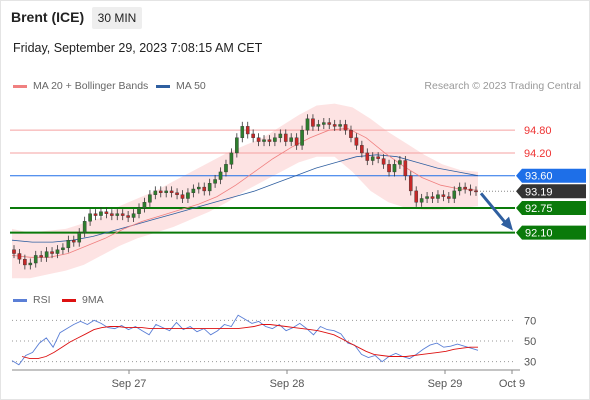 The image size is (590, 400). What do you see at coordinates (530, 363) in the screenshot?
I see `rsi-tick-30: 30` at bounding box center [530, 363].